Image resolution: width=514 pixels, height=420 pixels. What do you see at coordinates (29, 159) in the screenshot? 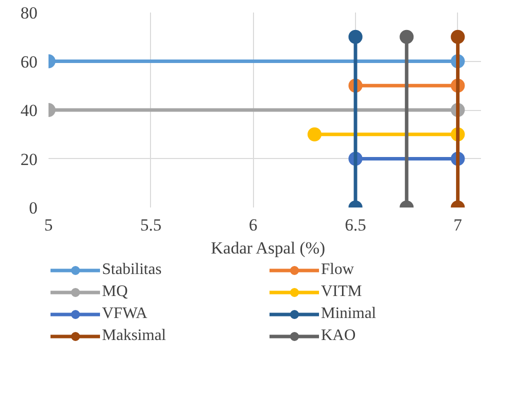
I see `y-tick-label: 20` at bounding box center [29, 159].